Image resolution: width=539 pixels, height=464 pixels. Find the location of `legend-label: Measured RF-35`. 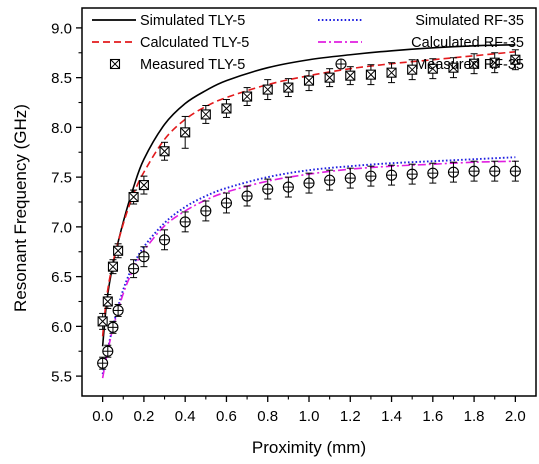

legend-label: Measured RF-35 is located at coordinates (469, 65).